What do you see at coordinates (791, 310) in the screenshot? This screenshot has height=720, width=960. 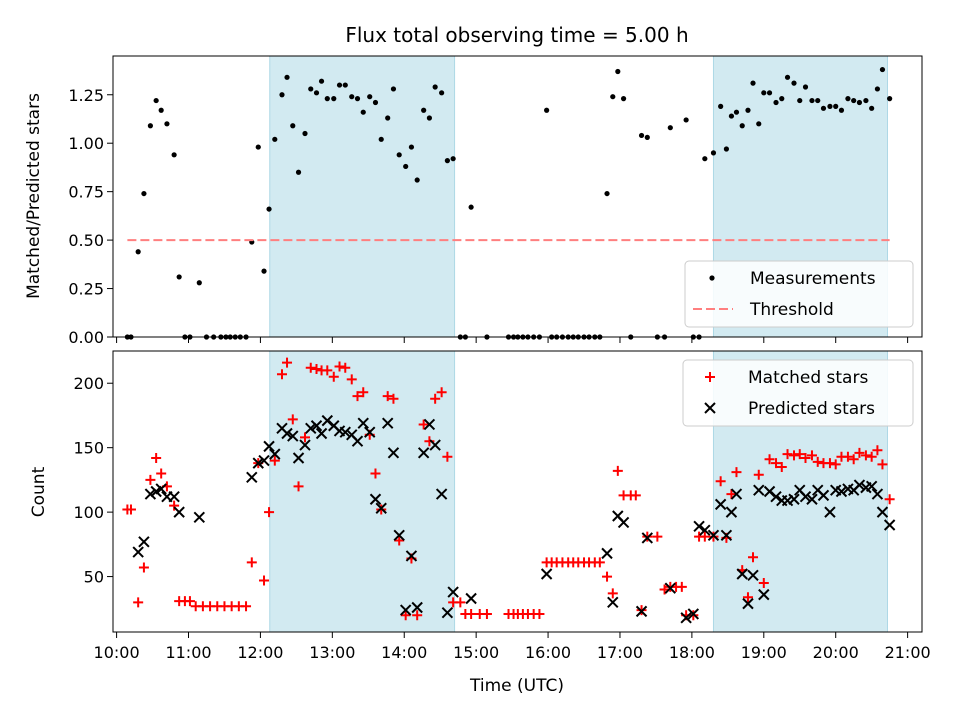 I see `ratio-legend-label: Threshold` at bounding box center [791, 310].